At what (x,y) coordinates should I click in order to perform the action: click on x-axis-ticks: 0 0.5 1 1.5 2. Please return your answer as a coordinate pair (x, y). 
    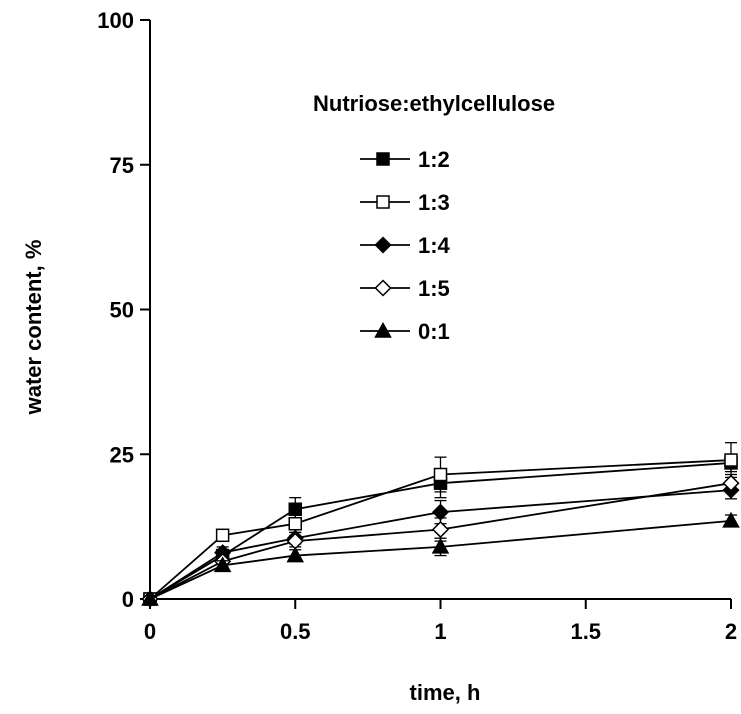
    Looking at the image, I should click on (440, 621).